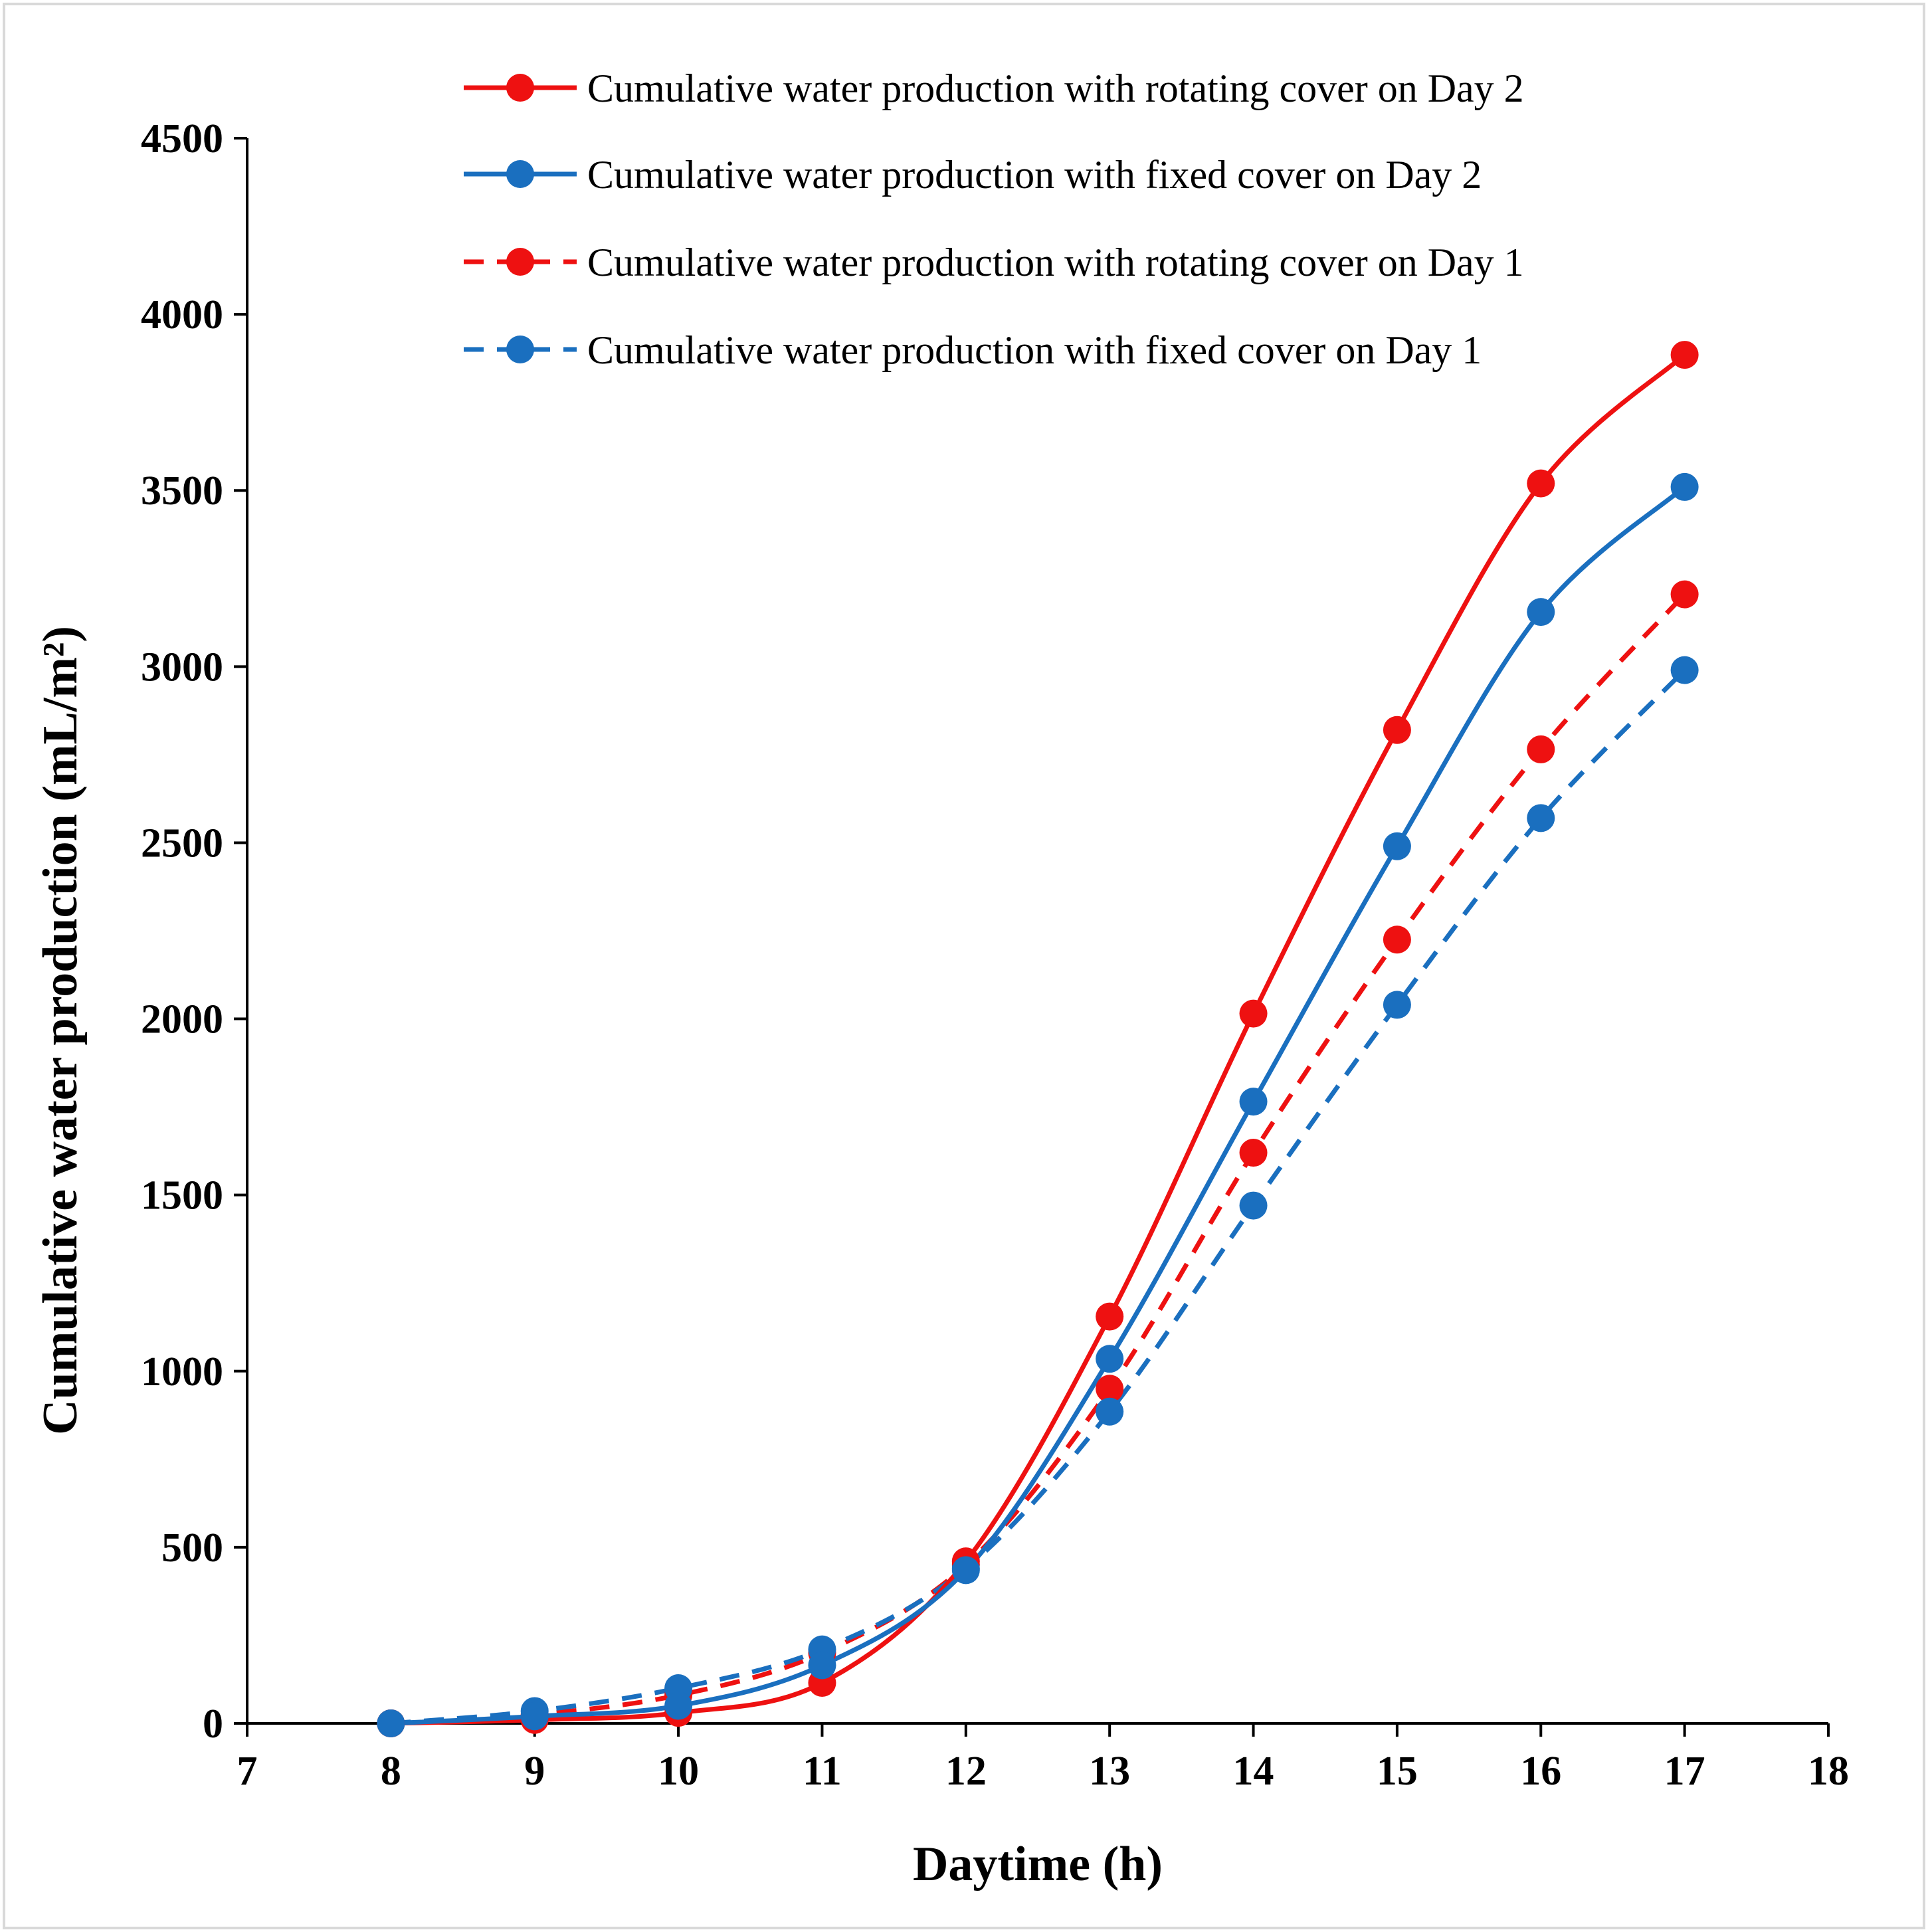 This screenshot has height=1932, width=1928. I want to click on x-tick-label: 12, so click(966, 1771).